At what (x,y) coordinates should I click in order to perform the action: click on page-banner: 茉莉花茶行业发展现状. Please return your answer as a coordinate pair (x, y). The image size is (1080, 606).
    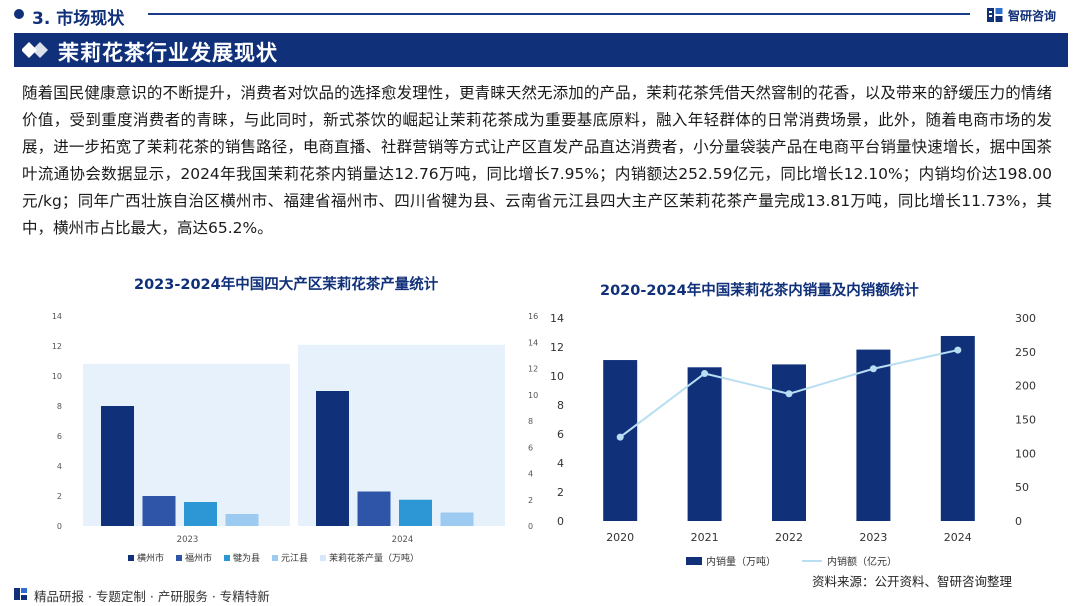
    Looking at the image, I should click on (541, 50).